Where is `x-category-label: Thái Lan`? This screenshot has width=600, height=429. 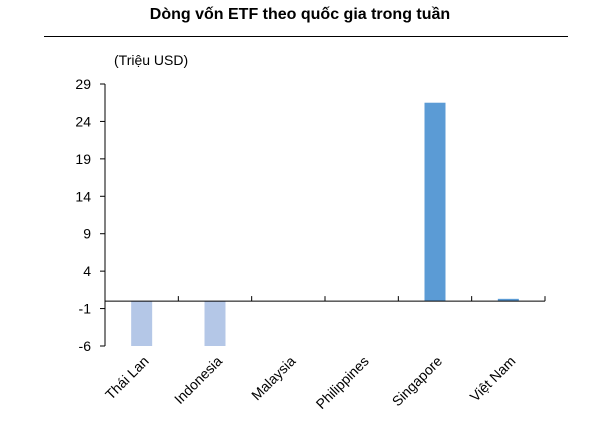
x-category-label: Thái Lan is located at coordinates (127, 378).